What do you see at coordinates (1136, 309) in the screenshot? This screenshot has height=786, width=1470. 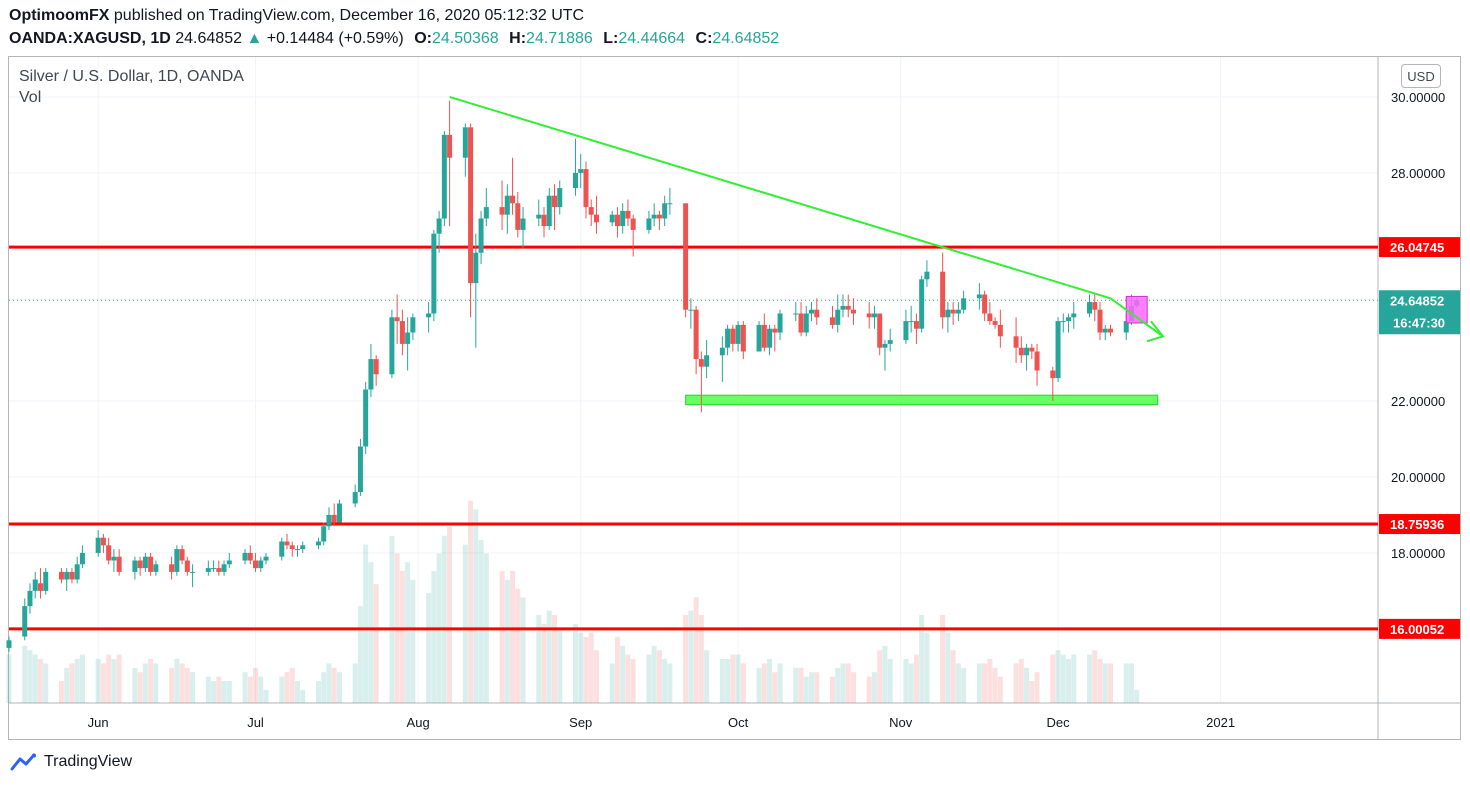 I see `marker-box` at bounding box center [1136, 309].